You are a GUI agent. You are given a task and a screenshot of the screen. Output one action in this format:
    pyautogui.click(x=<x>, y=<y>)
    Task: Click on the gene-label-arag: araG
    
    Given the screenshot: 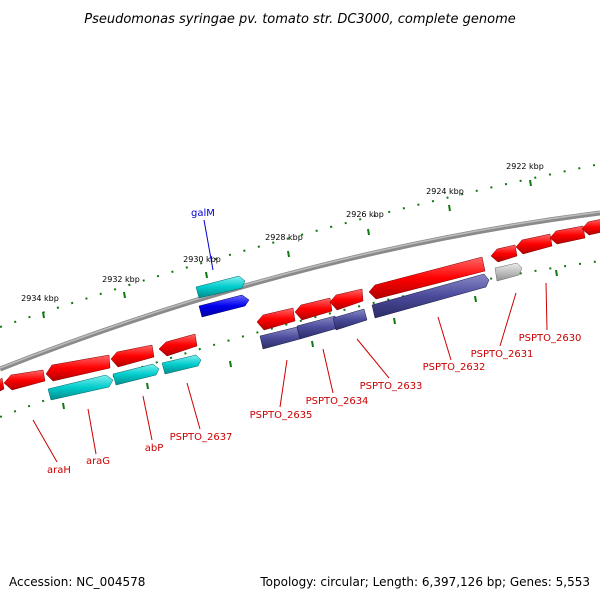 What is the action you would take?
    pyautogui.click(x=98, y=461)
    